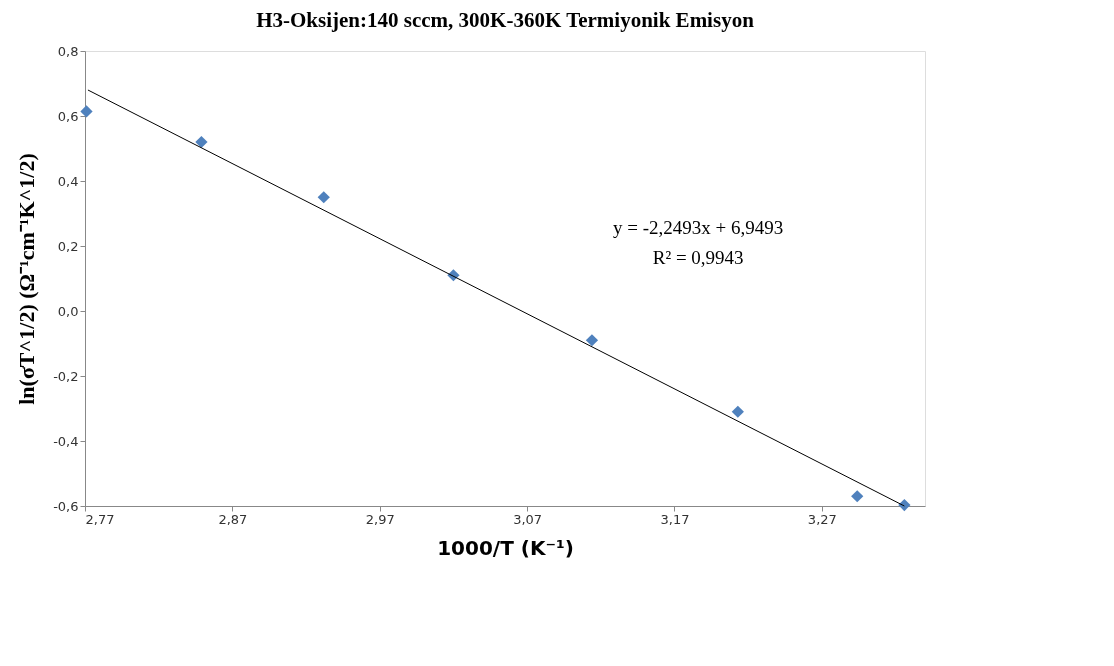 The height and width of the screenshot is (666, 1114). Describe the element at coordinates (68, 51) in the screenshot. I see `y-tick-label: 0,8` at that location.